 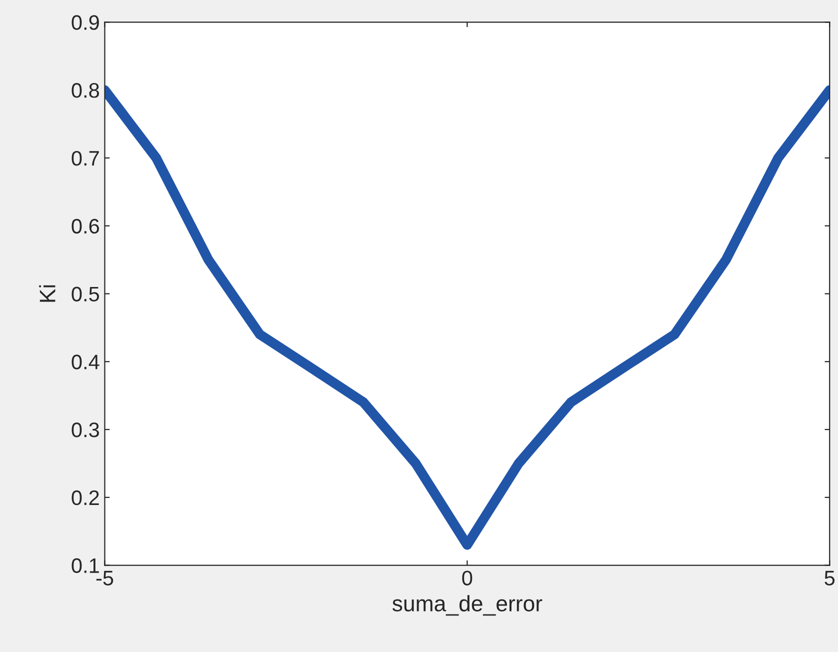 I want to click on y-tick-label: 0.4, so click(x=86, y=362).